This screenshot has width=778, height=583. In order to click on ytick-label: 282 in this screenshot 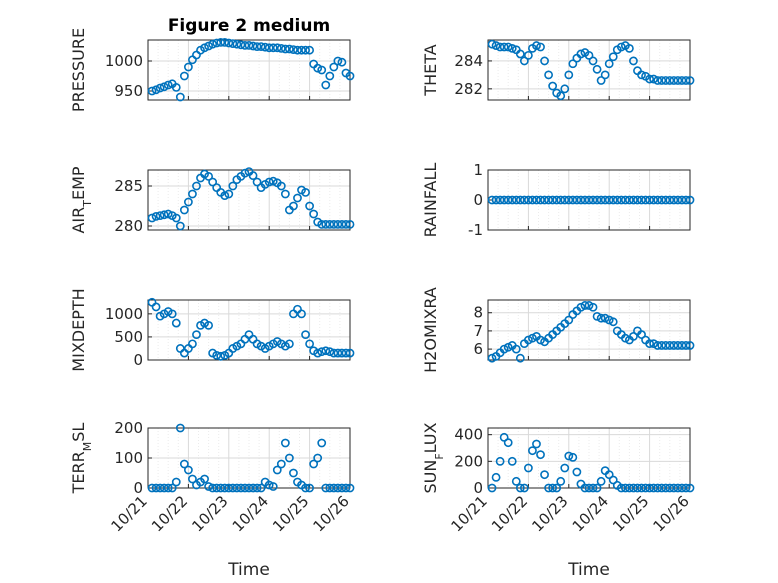, I will do `click(468, 89)`.